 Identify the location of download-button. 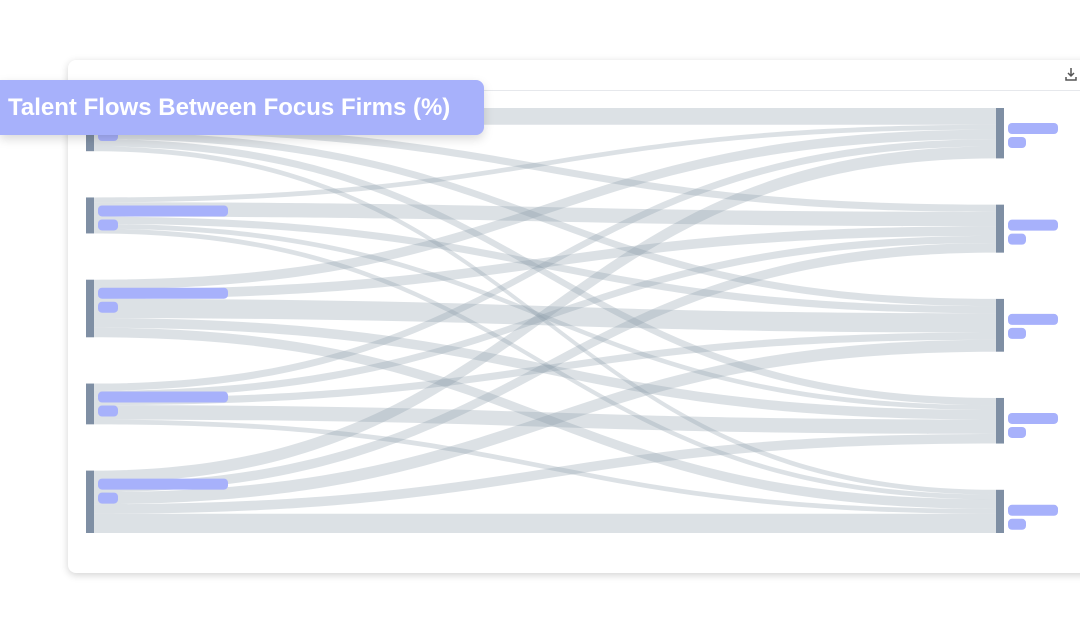
(1071, 74).